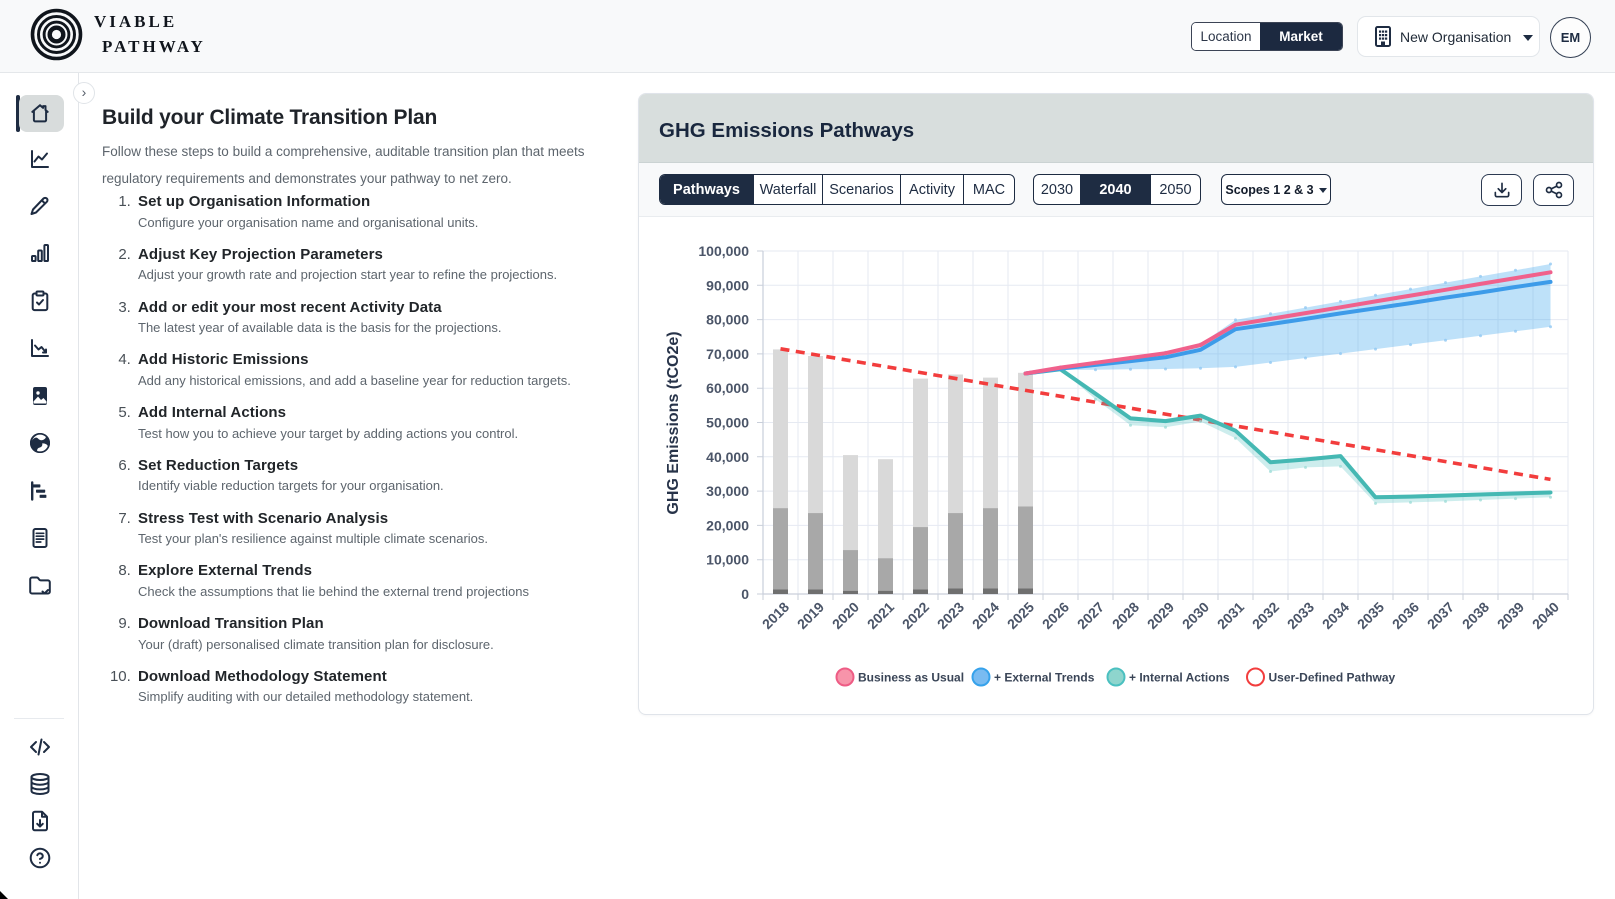 This screenshot has width=1615, height=899. What do you see at coordinates (1125, 615) in the screenshot?
I see `svg-text: 2028` at bounding box center [1125, 615].